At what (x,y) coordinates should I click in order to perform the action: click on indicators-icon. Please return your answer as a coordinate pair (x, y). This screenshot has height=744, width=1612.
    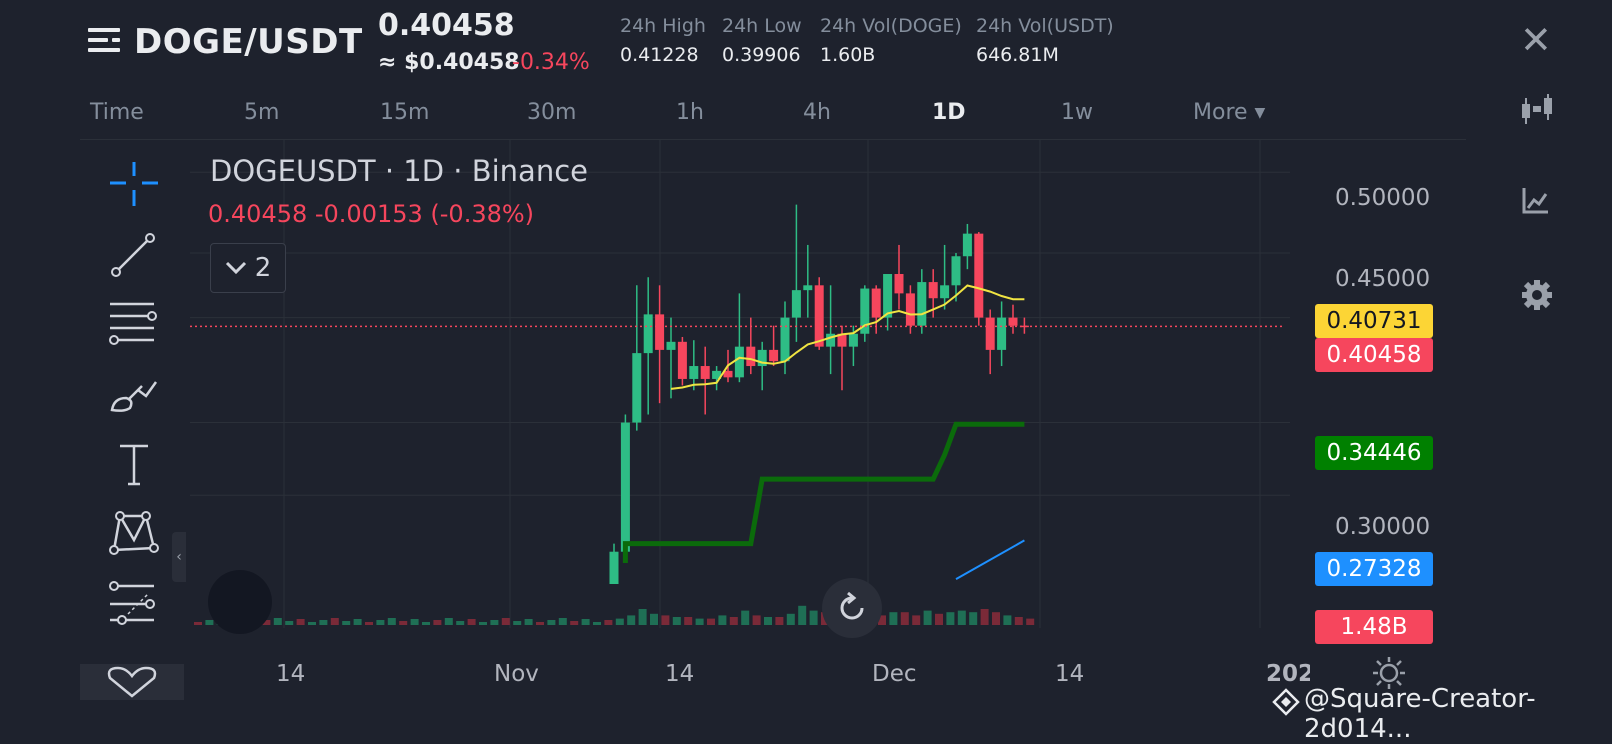
    Looking at the image, I should click on (1535, 201).